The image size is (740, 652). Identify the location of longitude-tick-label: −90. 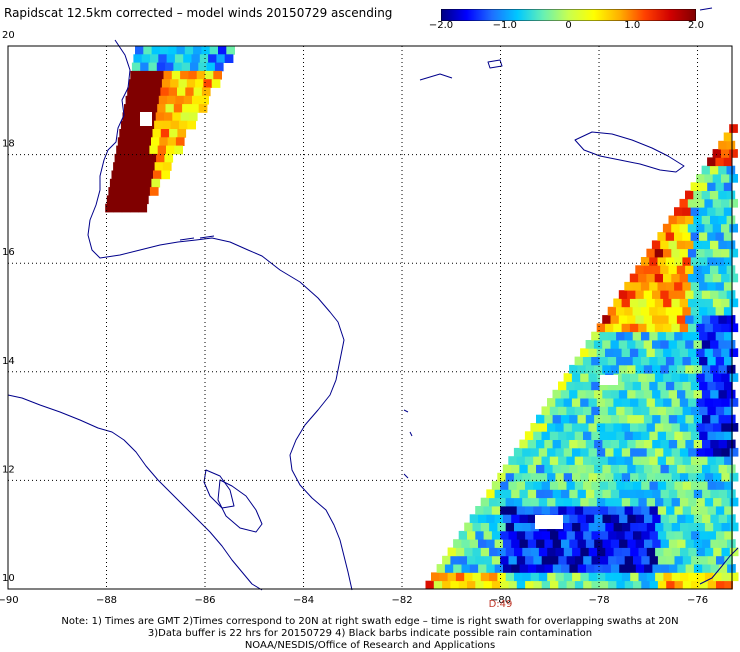
(9, 600).